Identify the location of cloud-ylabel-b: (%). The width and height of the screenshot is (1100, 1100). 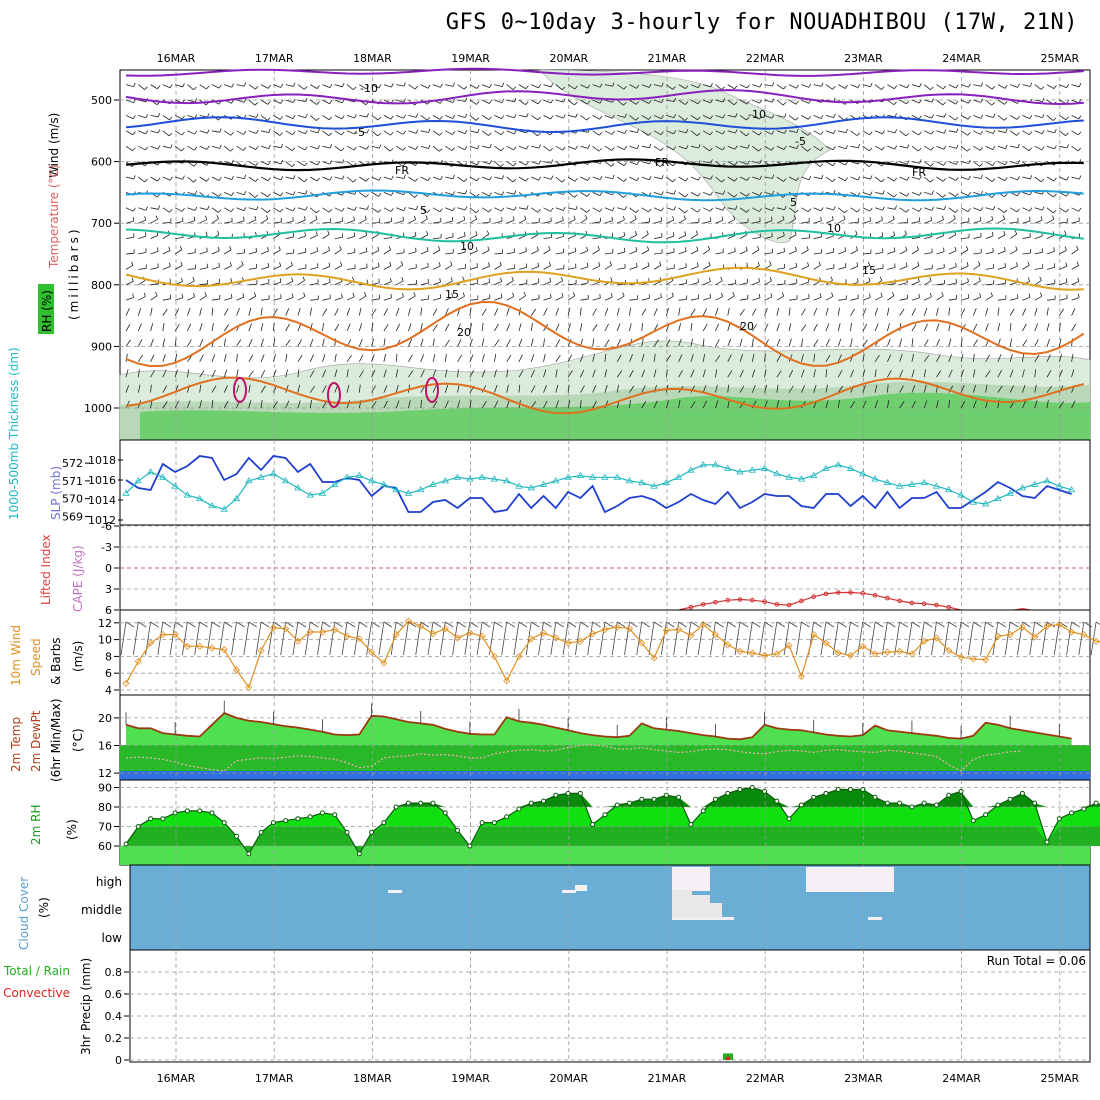
(44, 907).